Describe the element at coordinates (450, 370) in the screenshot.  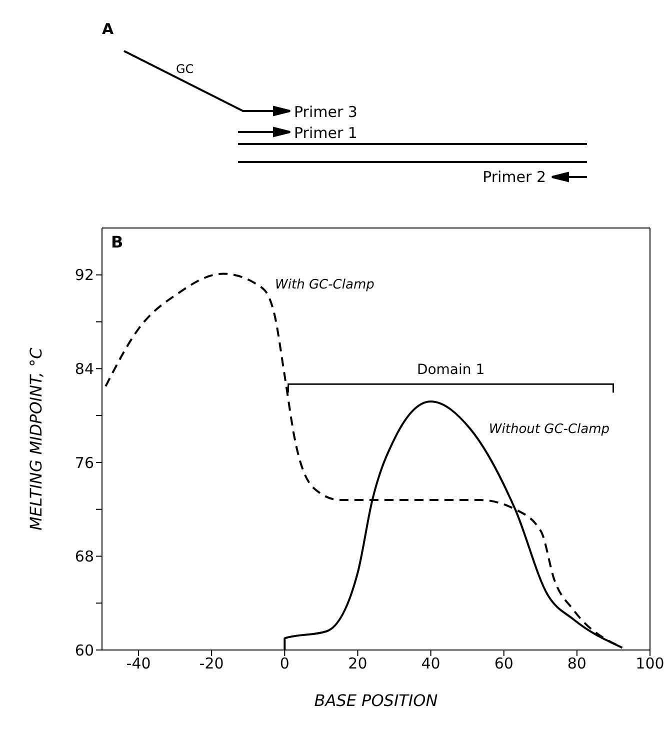
I see `annotation: Domain 1` at that location.